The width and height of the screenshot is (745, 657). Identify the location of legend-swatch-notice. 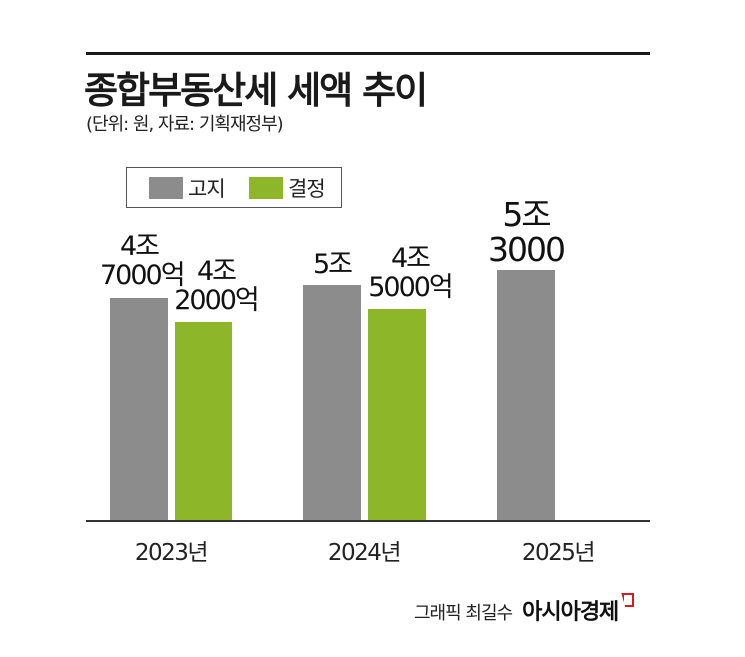
(166, 187).